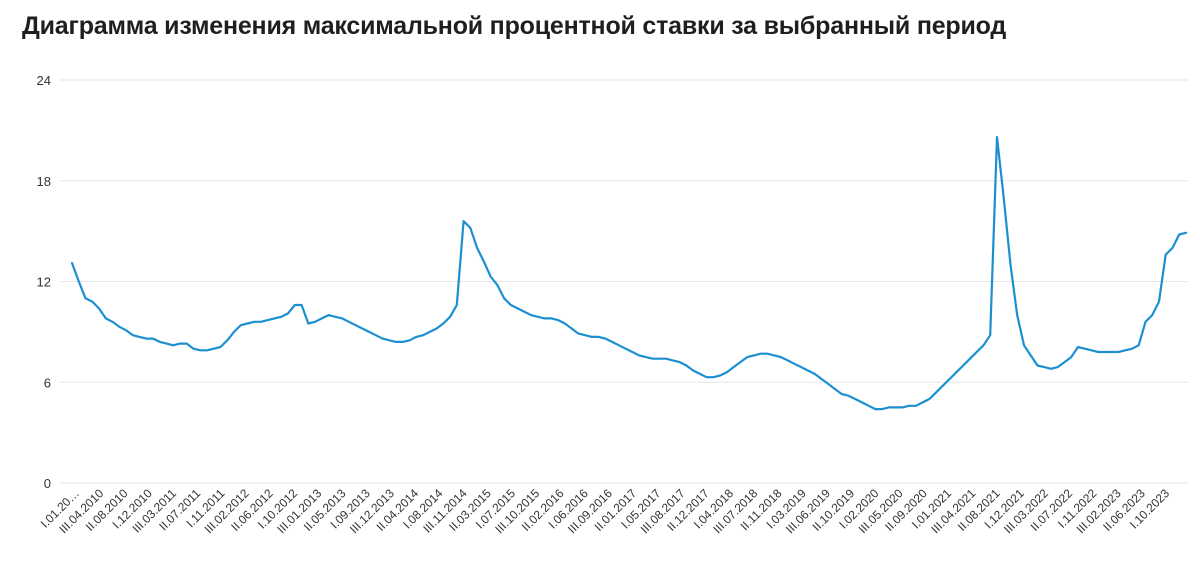 The image size is (1200, 572). I want to click on y-axis-ticks: 0 6 12 18 24, so click(44, 282).